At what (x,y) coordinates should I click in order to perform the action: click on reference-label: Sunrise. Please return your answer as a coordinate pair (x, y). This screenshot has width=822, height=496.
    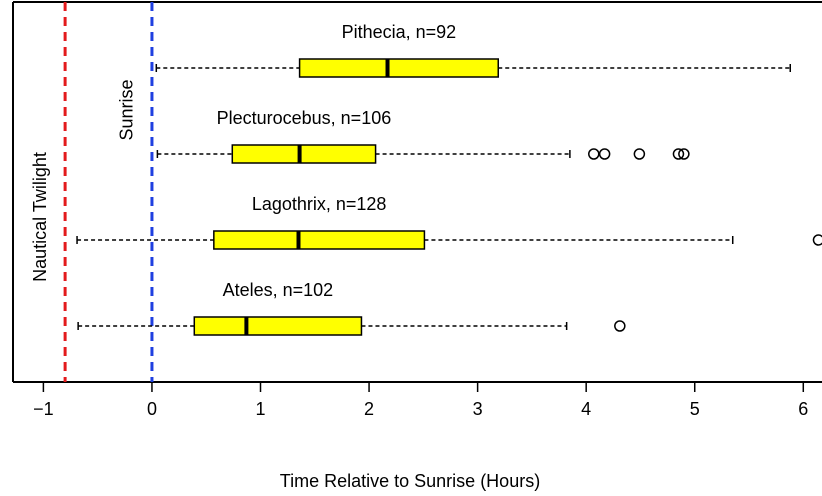
    Looking at the image, I should click on (127, 109).